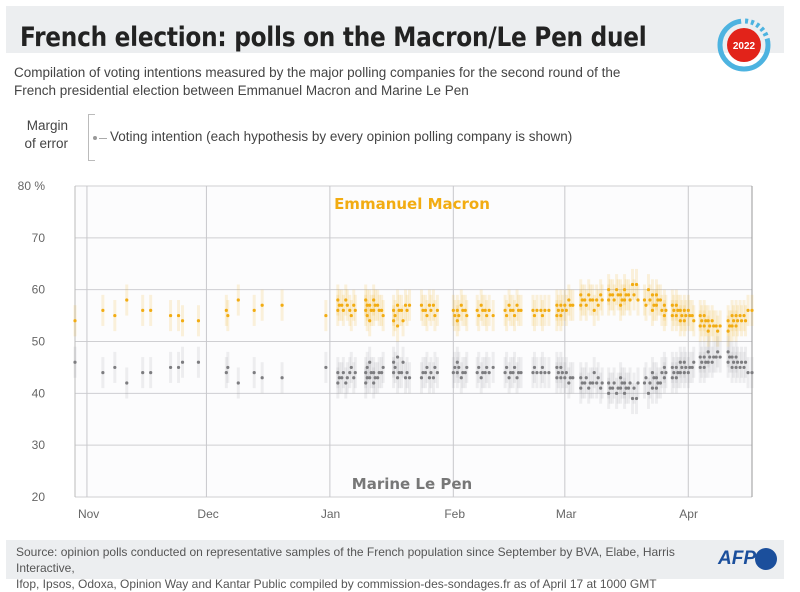 The image size is (800, 592). What do you see at coordinates (103, 138) in the screenshot?
I see `legend-leader-line` at bounding box center [103, 138].